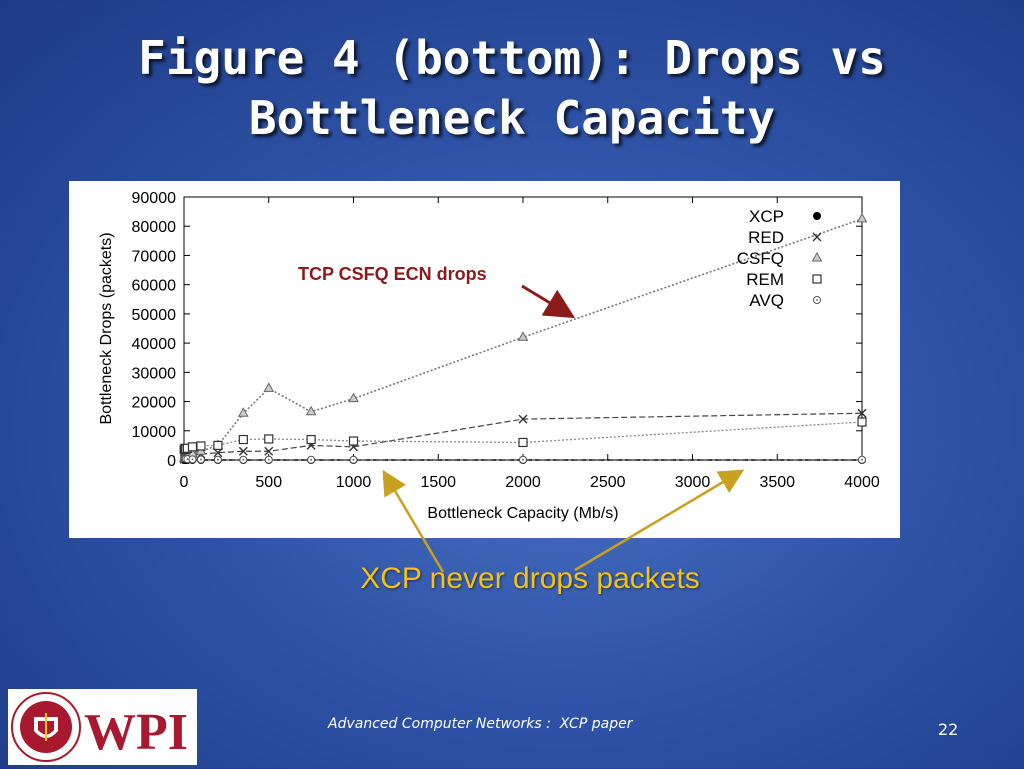  I want to click on x-tick-label: 4000, so click(862, 482).